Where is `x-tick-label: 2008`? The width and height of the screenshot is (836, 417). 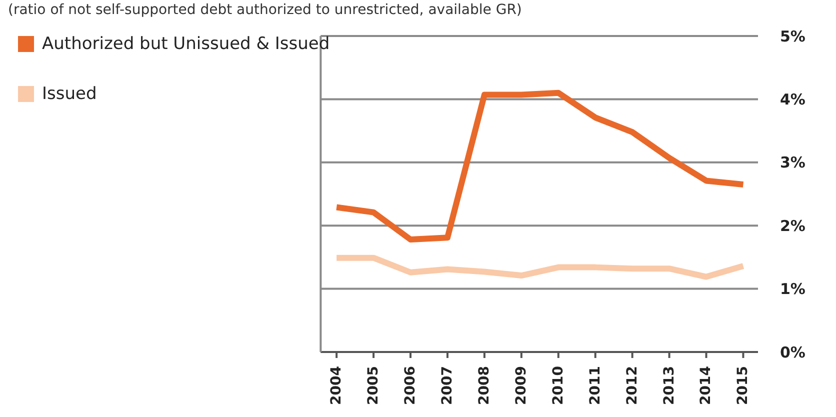
x-tick-label: 2008 is located at coordinates (484, 385).